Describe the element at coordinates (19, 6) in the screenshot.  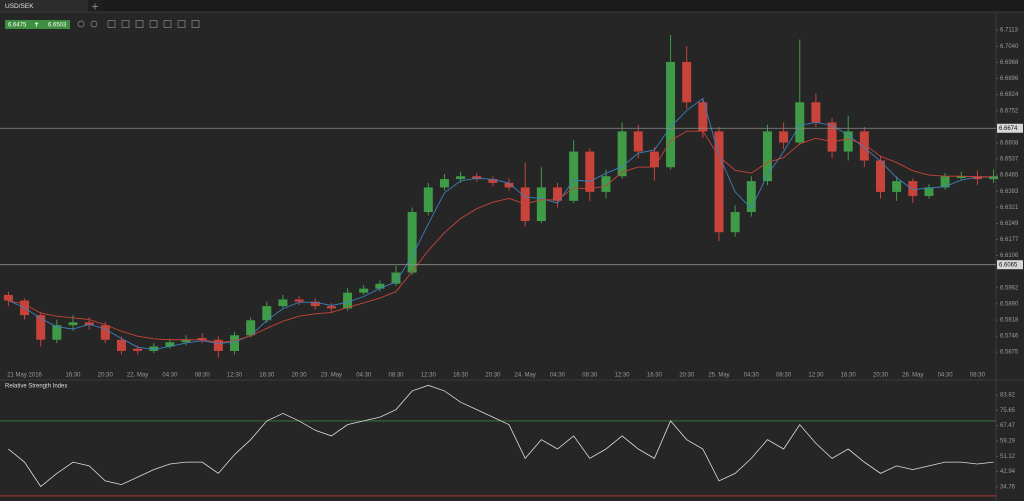
I see `tab-symbol: USD/SEK` at that location.